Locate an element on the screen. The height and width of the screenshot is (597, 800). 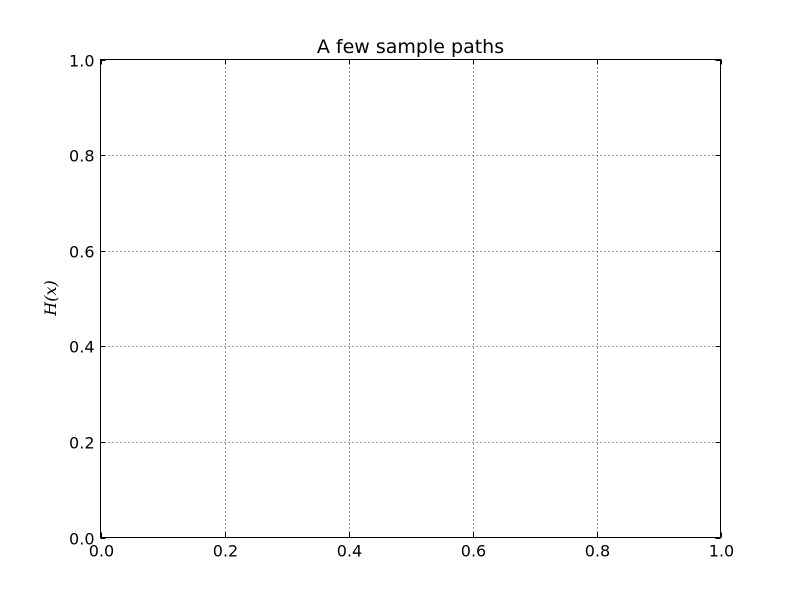
y-tick-label: 0.6 is located at coordinates (81, 252).